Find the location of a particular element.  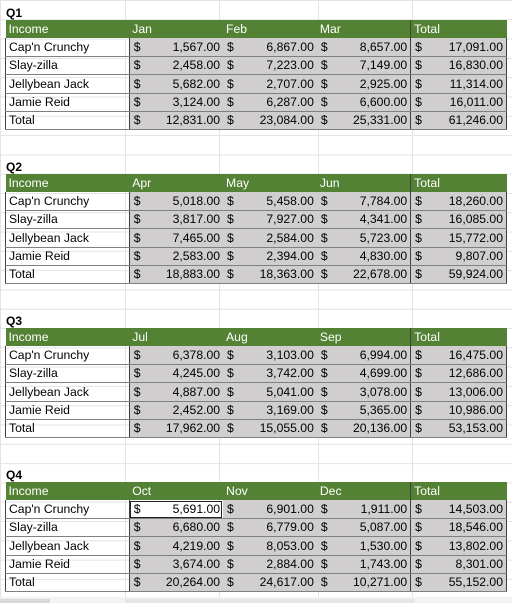

amount-cell: $8,657.00 is located at coordinates (363, 48).